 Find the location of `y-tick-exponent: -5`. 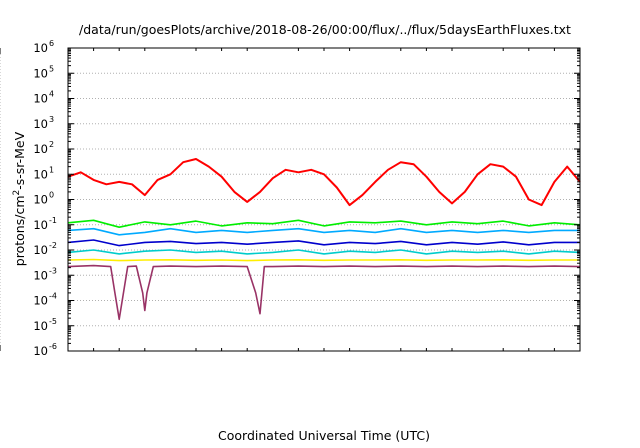

y-tick-exponent: -5 is located at coordinates (53, 321).